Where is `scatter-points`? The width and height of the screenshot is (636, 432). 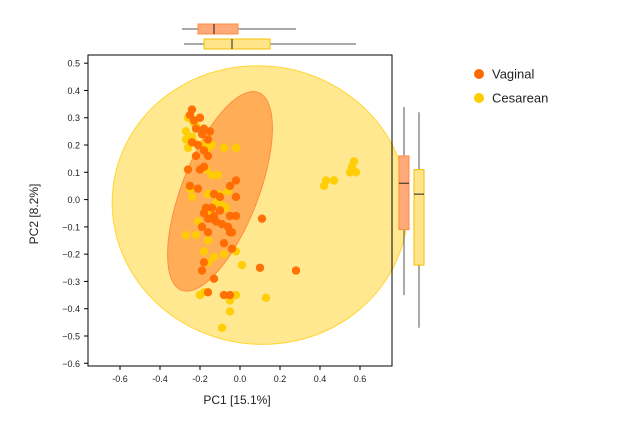 scatter-points is located at coordinates (271, 219).